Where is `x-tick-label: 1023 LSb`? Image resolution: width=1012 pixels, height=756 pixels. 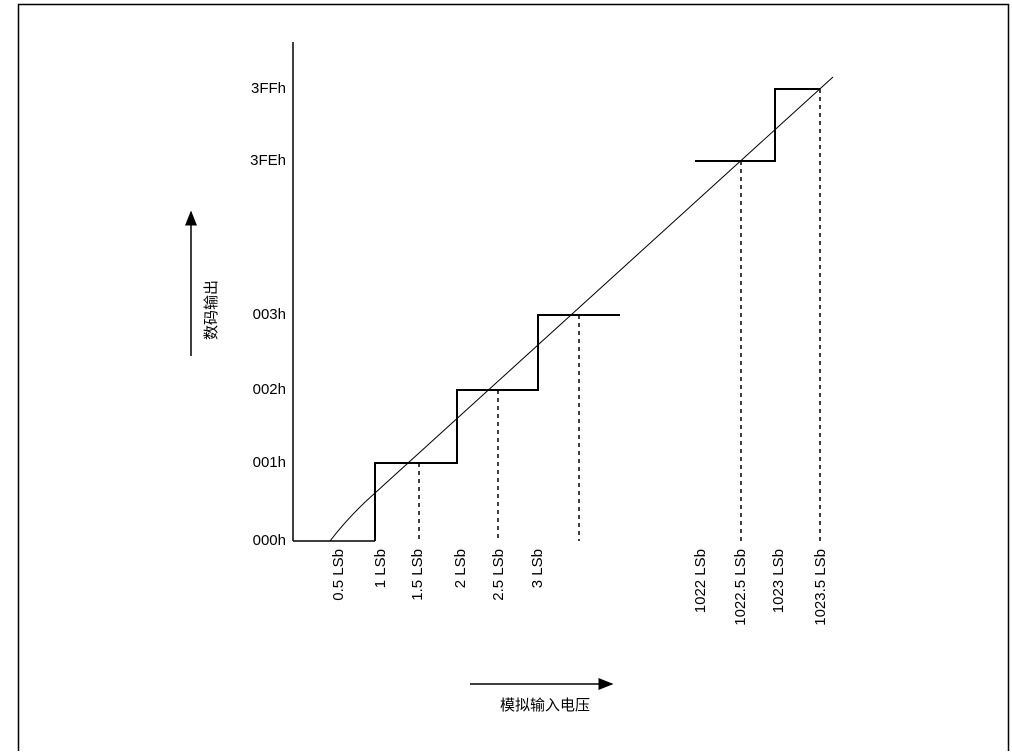 x-tick-label: 1023 LSb is located at coordinates (778, 581).